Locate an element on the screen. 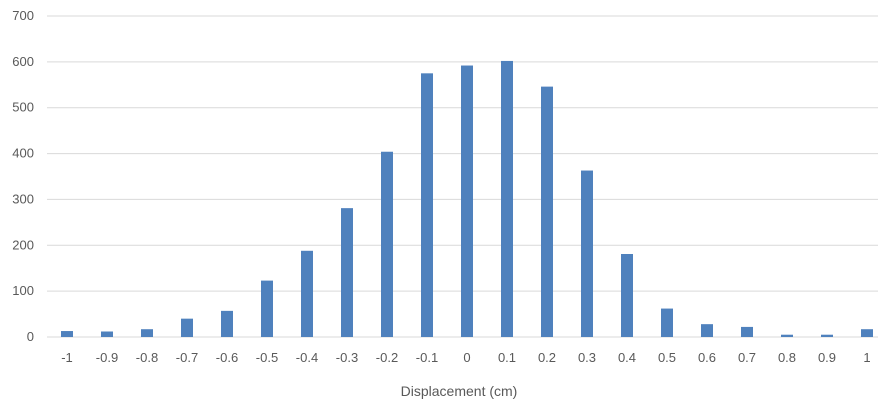  bar-0.5 is located at coordinates (667, 322).